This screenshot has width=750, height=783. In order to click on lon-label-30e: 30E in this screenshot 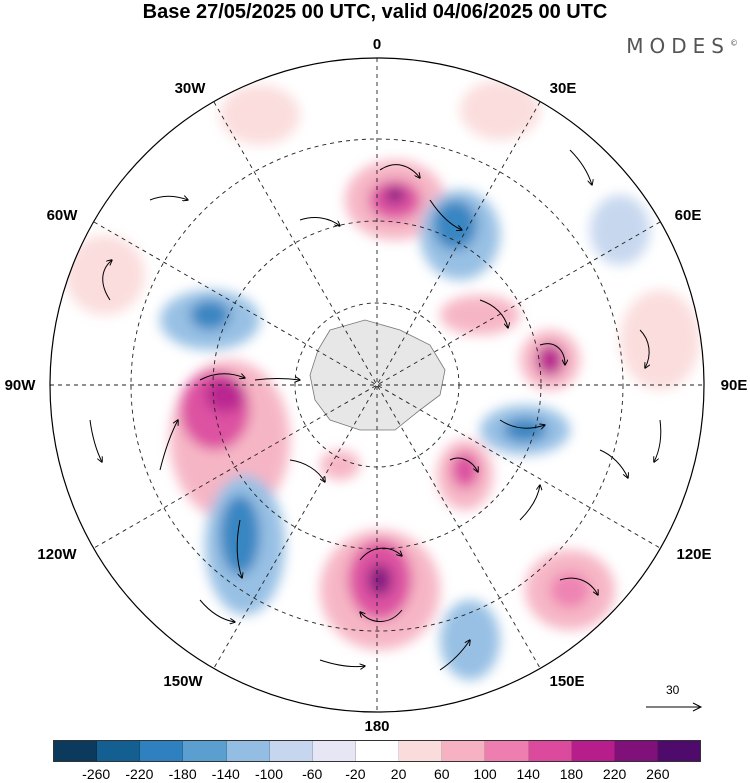, I will do `click(563, 88)`.